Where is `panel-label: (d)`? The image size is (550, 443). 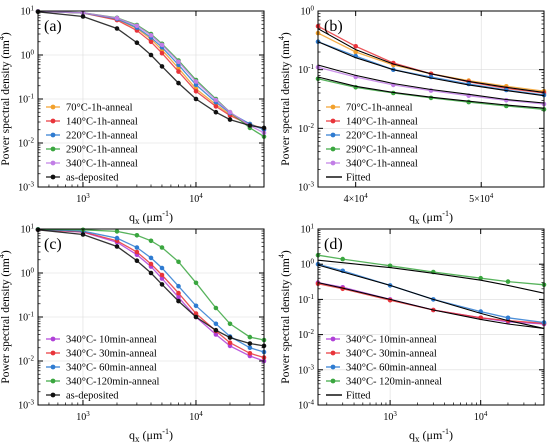
panel-label: (d) is located at coordinates (333, 244).